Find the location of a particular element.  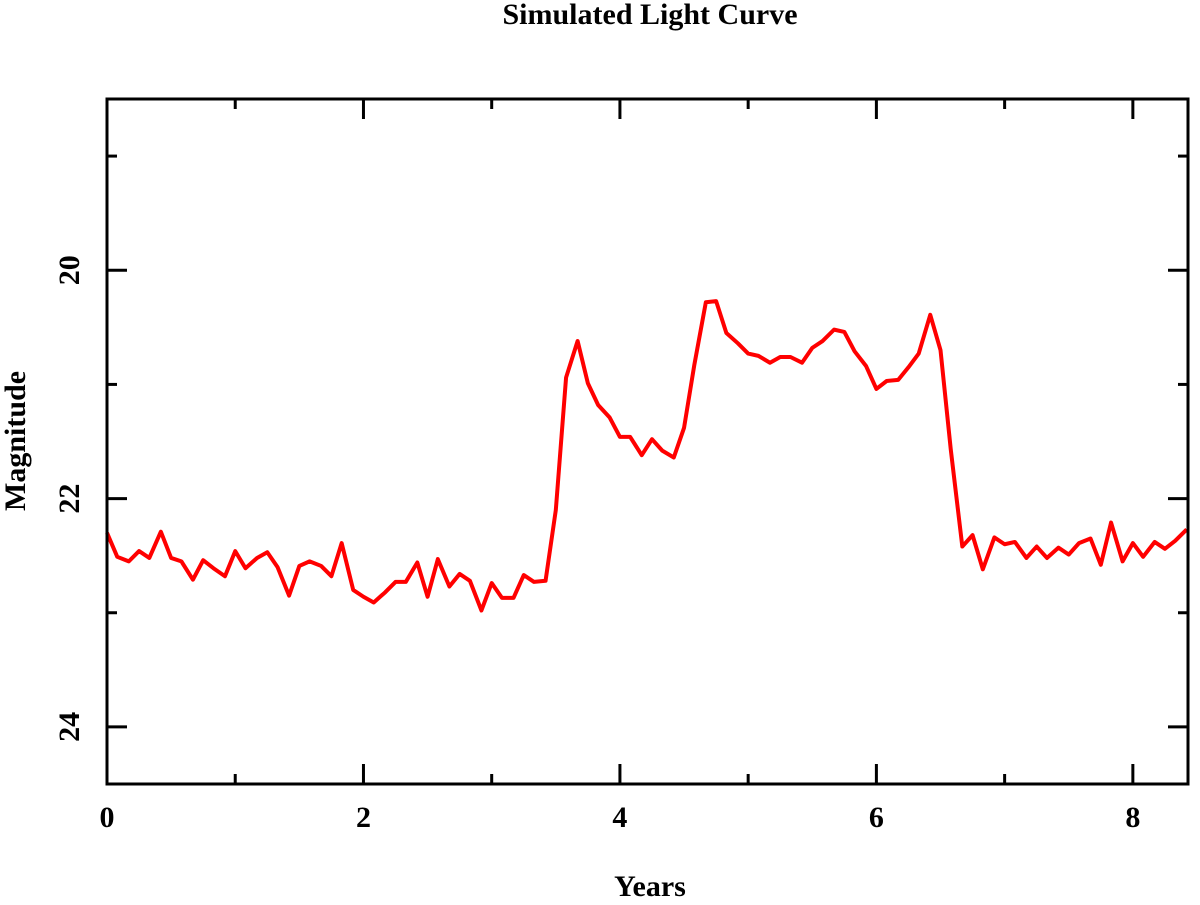

x-tick-label: 0 is located at coordinates (107, 817).